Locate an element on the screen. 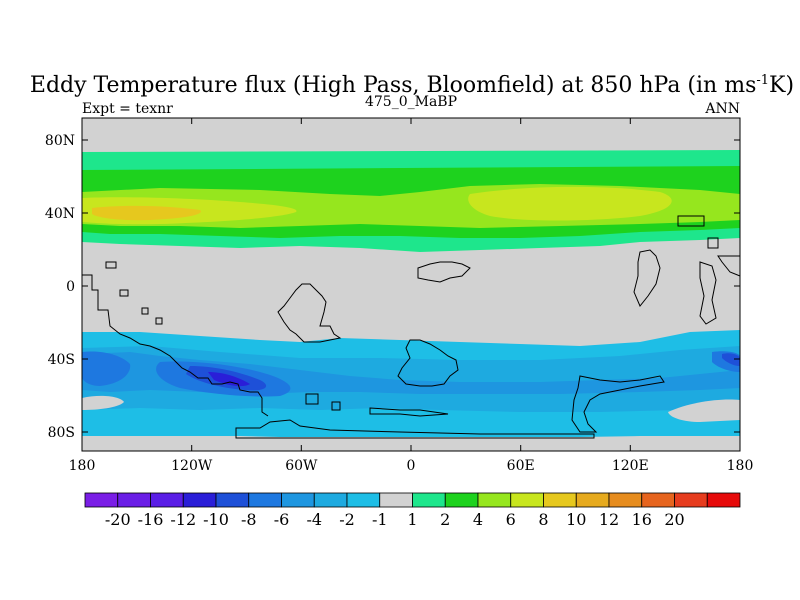 Image resolution: width=800 pixels, height=600 pixels. lon-tick-label: 60W is located at coordinates (301, 466).